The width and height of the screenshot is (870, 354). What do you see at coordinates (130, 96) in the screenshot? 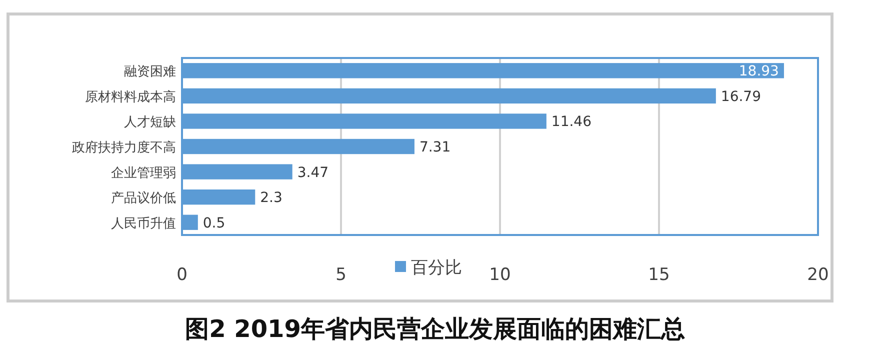
I see `y-tick-label: 原材料料成本高` at bounding box center [130, 96].